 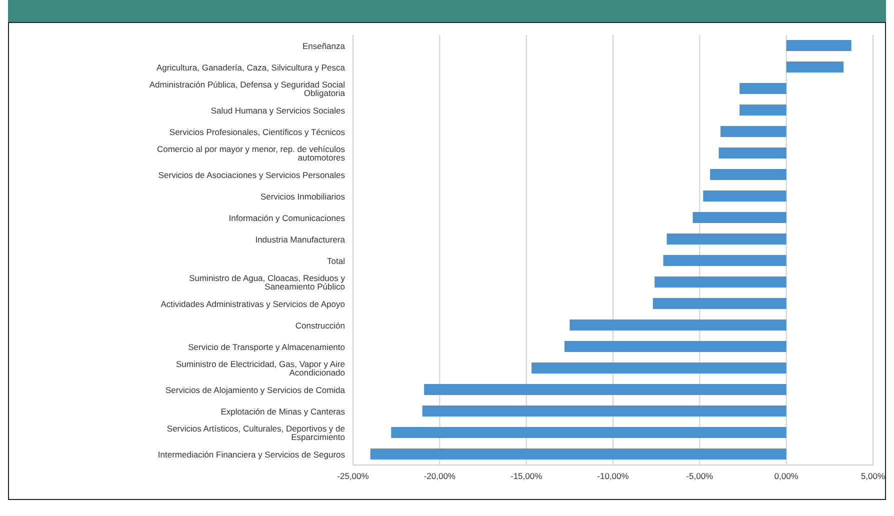 What do you see at coordinates (251, 175) in the screenshot?
I see `y-tick-label: Servicios de Asociaciones y Servicios Personales` at bounding box center [251, 175].